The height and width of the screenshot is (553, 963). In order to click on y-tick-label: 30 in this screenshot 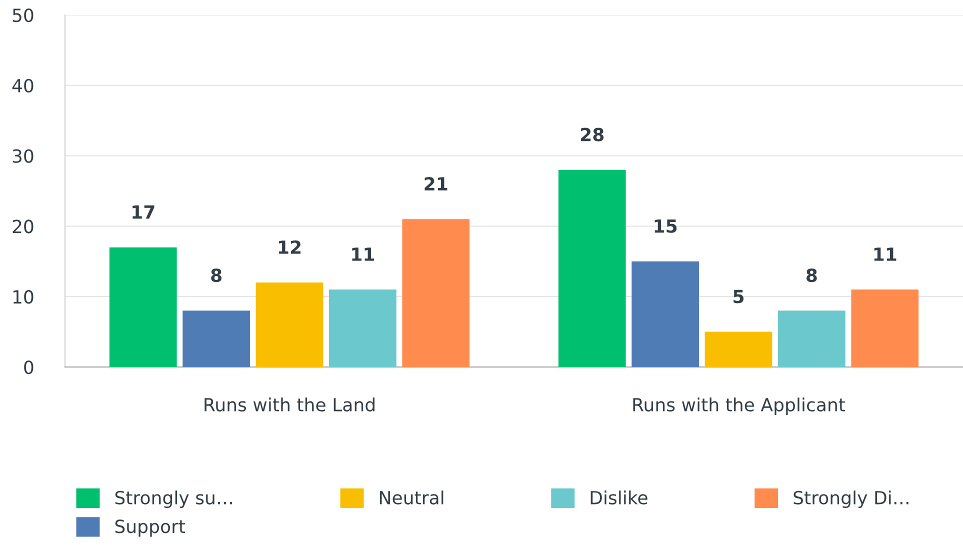, I will do `click(23, 156)`.